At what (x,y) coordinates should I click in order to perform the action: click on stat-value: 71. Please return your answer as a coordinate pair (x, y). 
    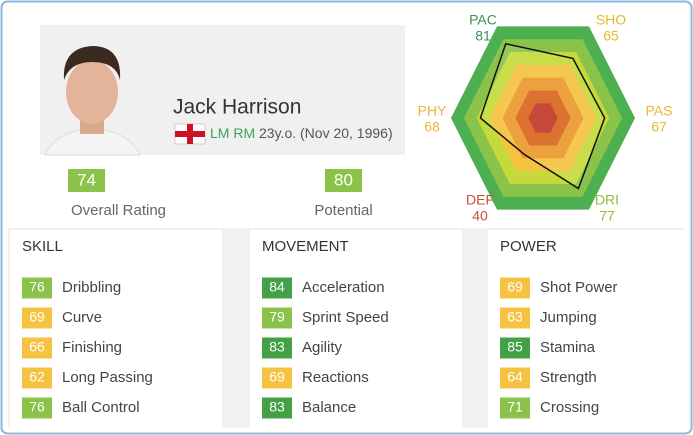
    Looking at the image, I should click on (515, 407).